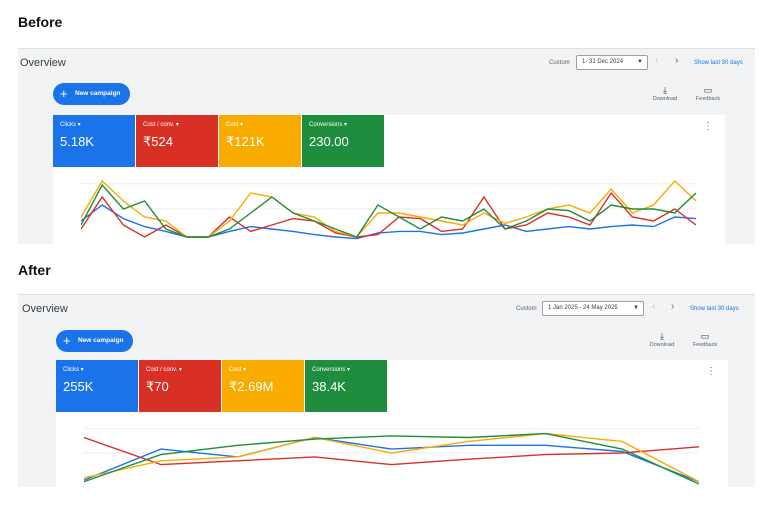 The height and width of the screenshot is (514, 768). What do you see at coordinates (40, 22) in the screenshot?
I see `before-label: Before` at bounding box center [40, 22].